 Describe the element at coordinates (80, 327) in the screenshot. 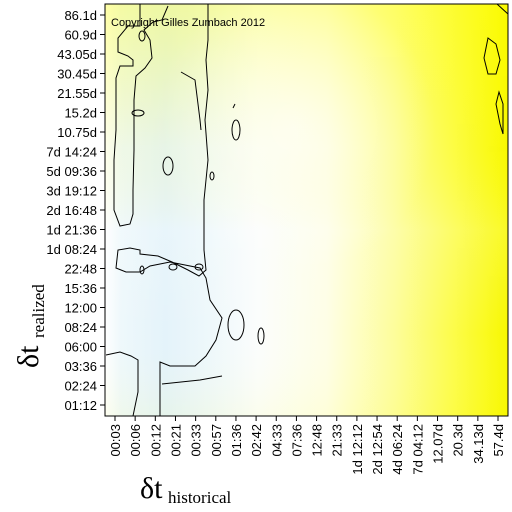

I see `y-tick-label: 08:24` at that location.